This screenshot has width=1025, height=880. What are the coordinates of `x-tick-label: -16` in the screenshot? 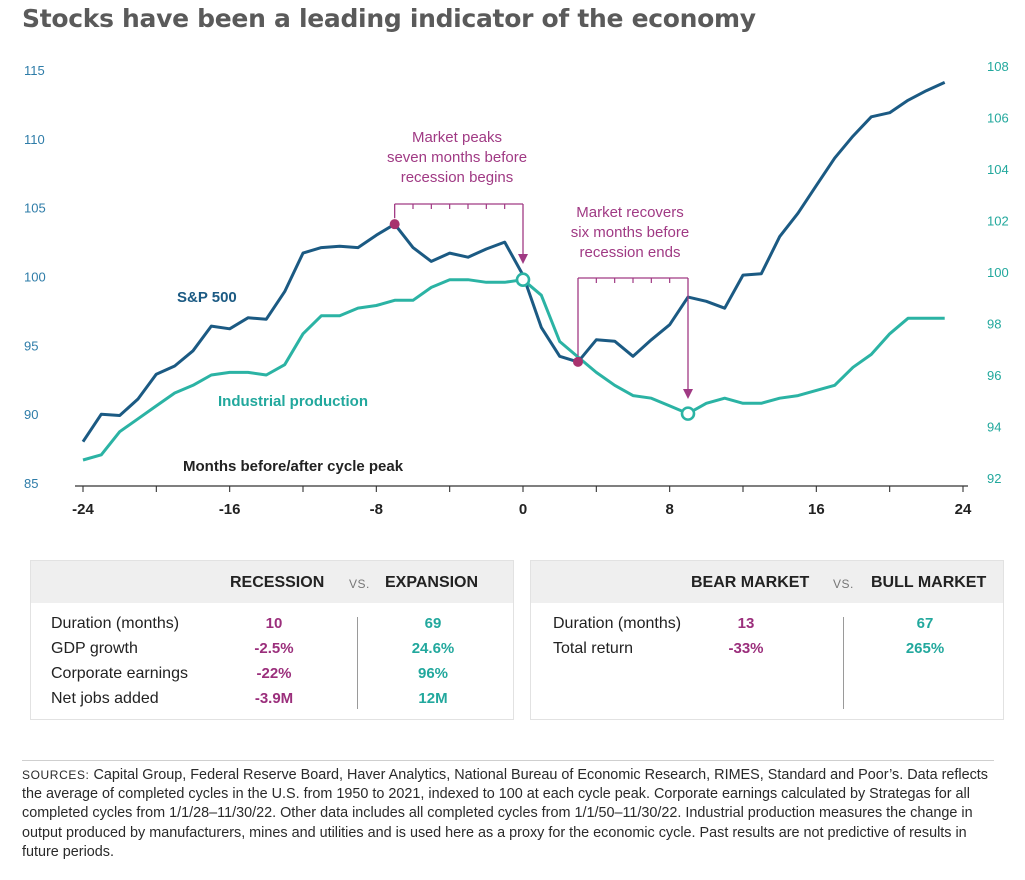 It's located at (230, 509).